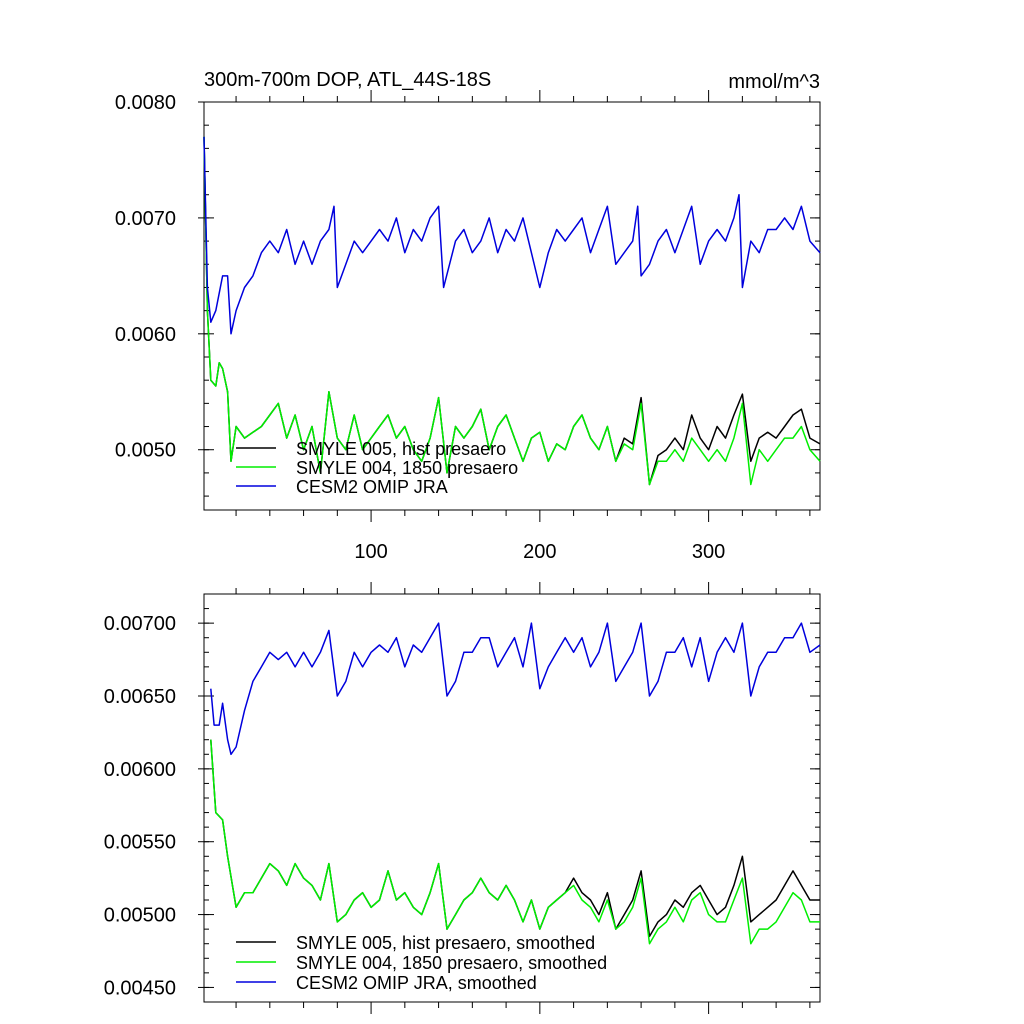  Describe the element at coordinates (140, 843) in the screenshot. I see `y-tick-label: 0.00550` at that location.